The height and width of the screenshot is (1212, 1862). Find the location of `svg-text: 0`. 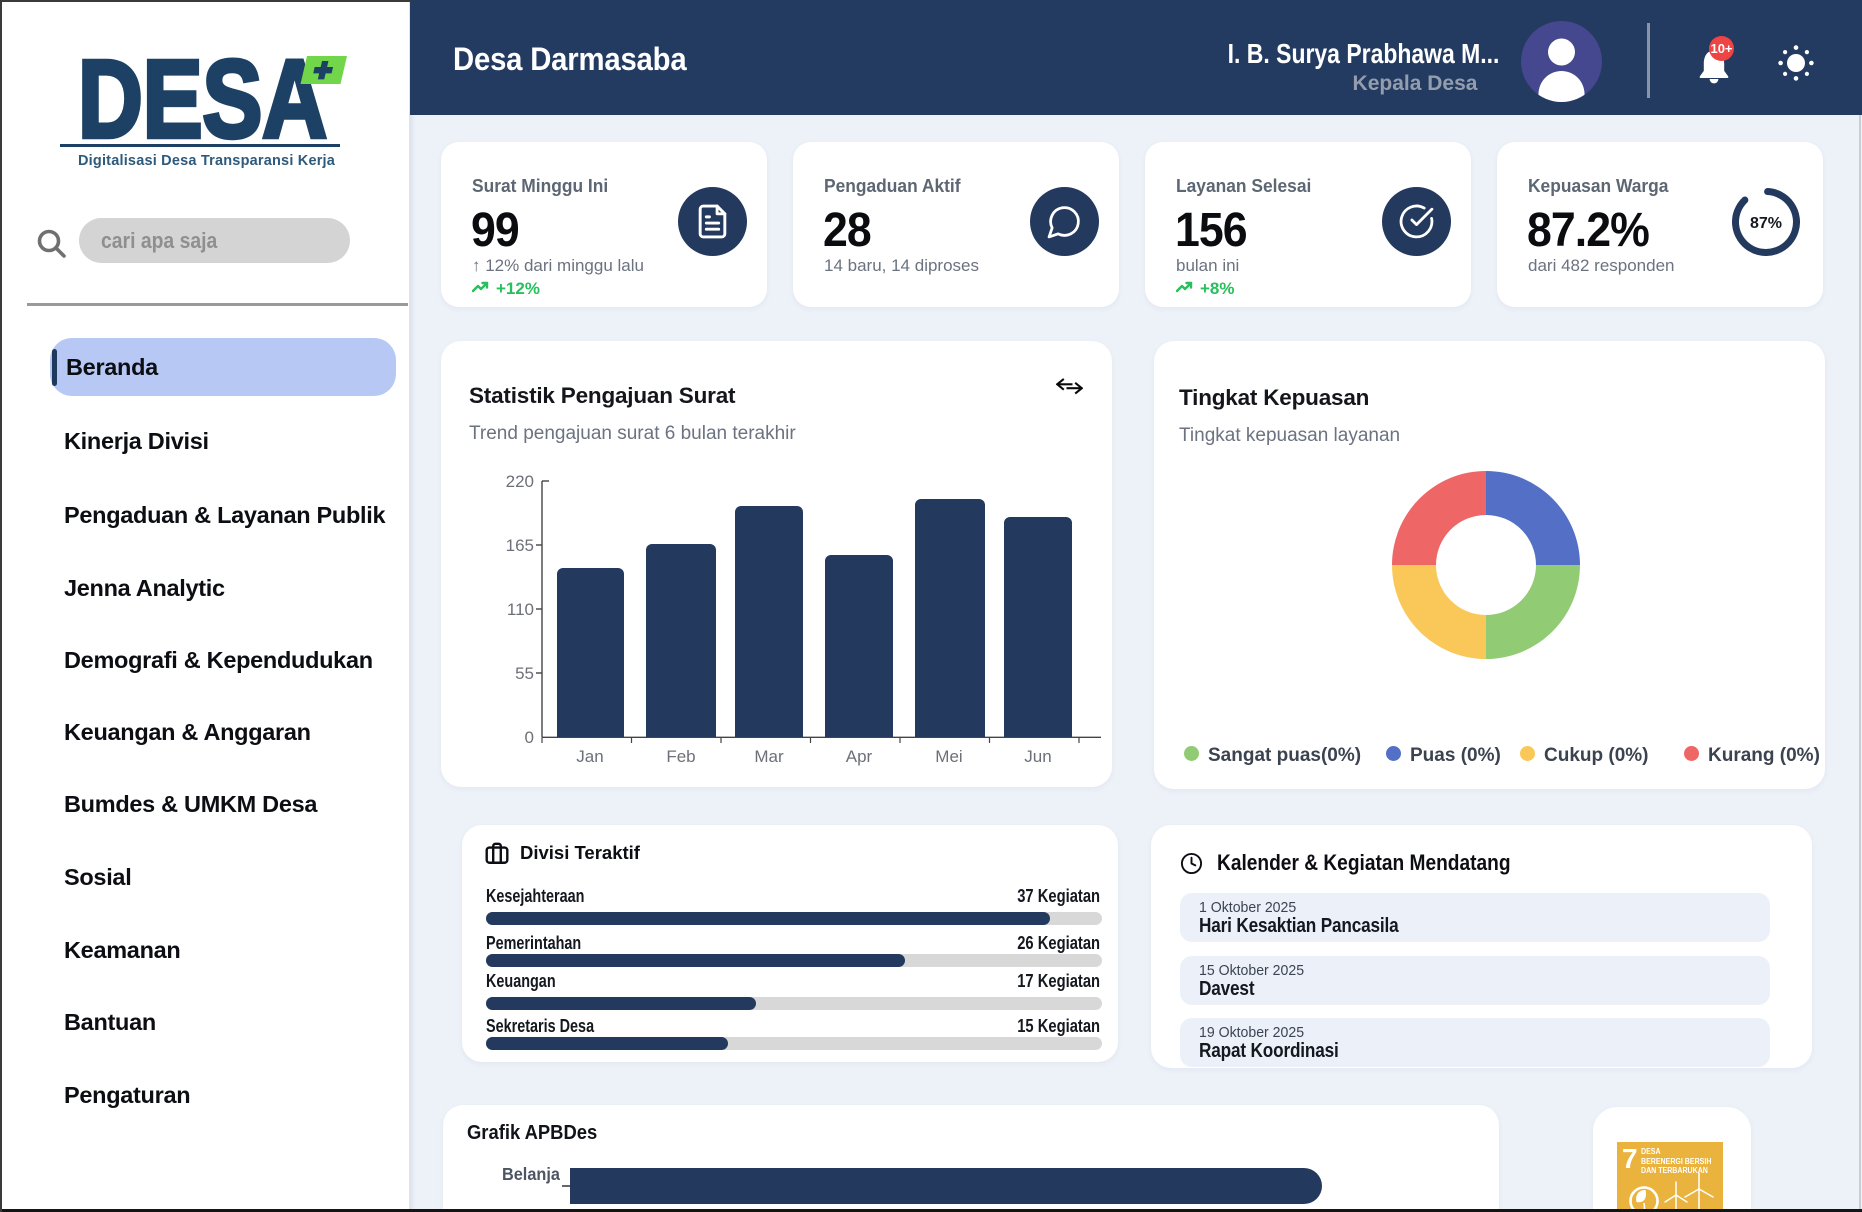

svg-text: 0 is located at coordinates (529, 737).